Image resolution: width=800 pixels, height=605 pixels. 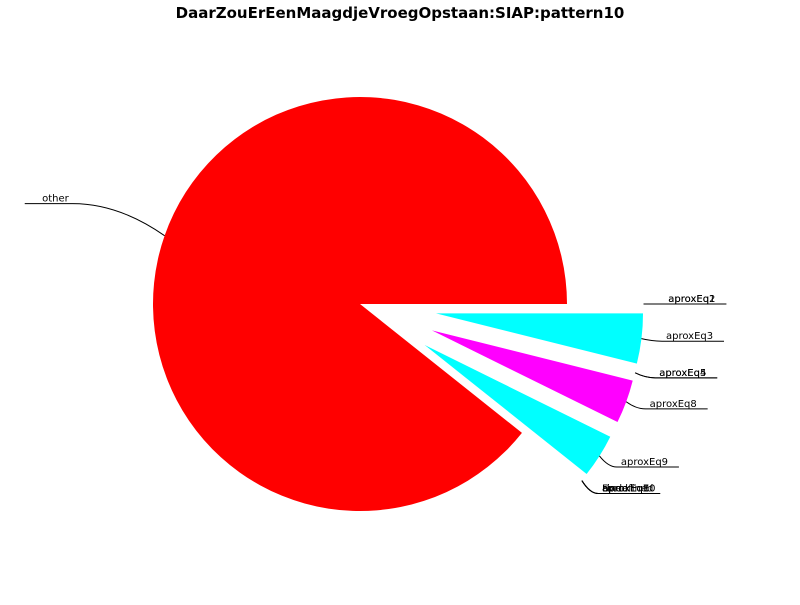 I want to click on leader-line-aproxeq10, so click(x=621, y=487).